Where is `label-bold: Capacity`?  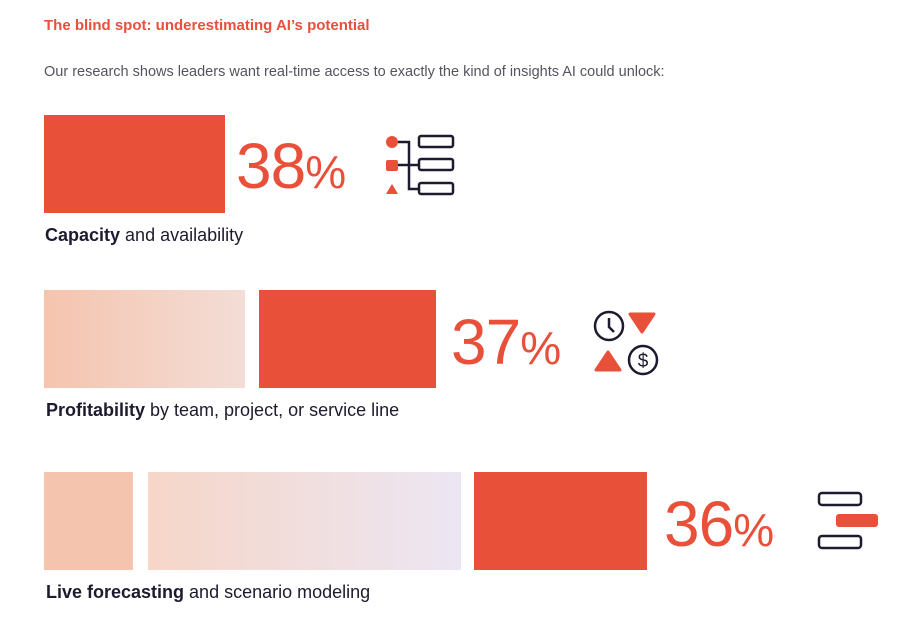 label-bold: Capacity is located at coordinates (83, 235).